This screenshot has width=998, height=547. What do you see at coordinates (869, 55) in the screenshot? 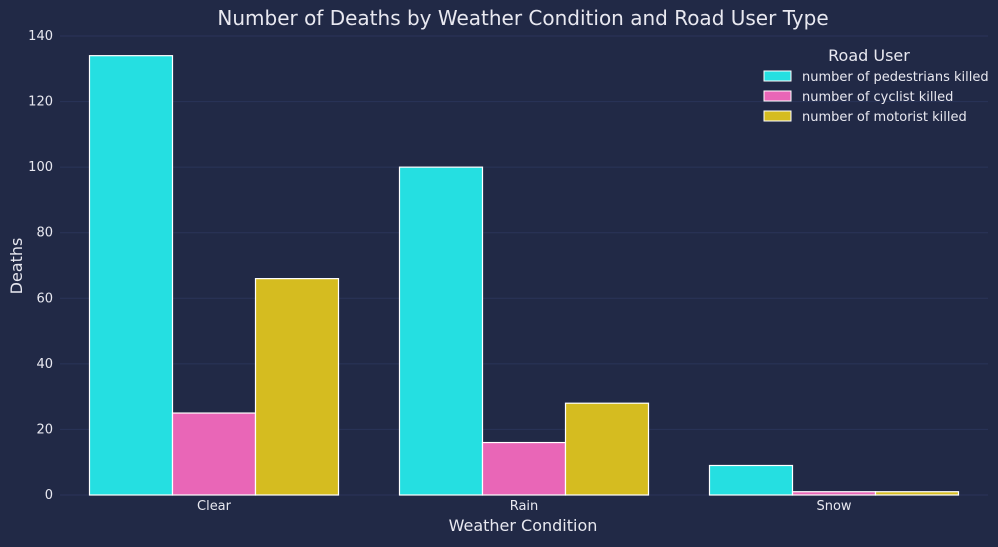
I see `legend-title: Road User` at bounding box center [869, 55].